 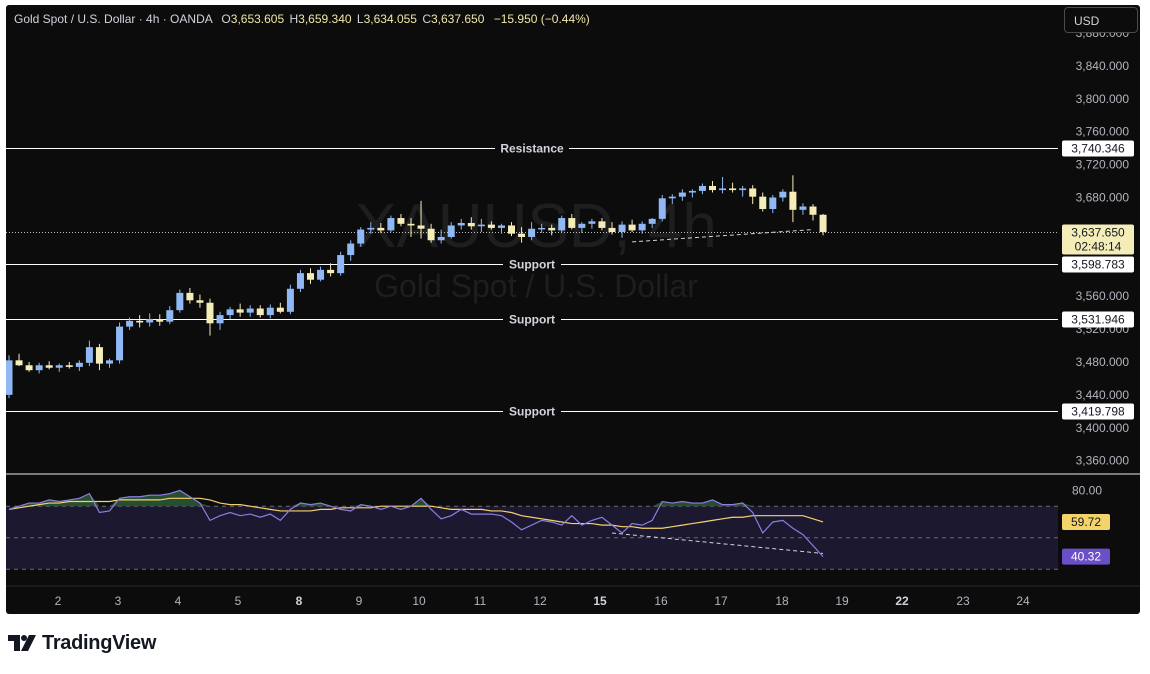 I want to click on rsi-divergence-line, so click(x=717, y=543).